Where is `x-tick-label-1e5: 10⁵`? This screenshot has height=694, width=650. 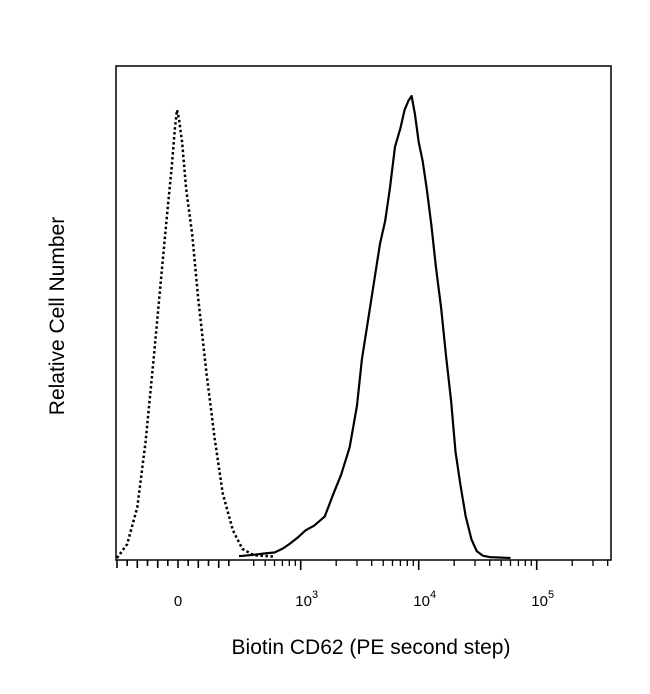 x-tick-label-1e5: 10⁵ is located at coordinates (542, 599).